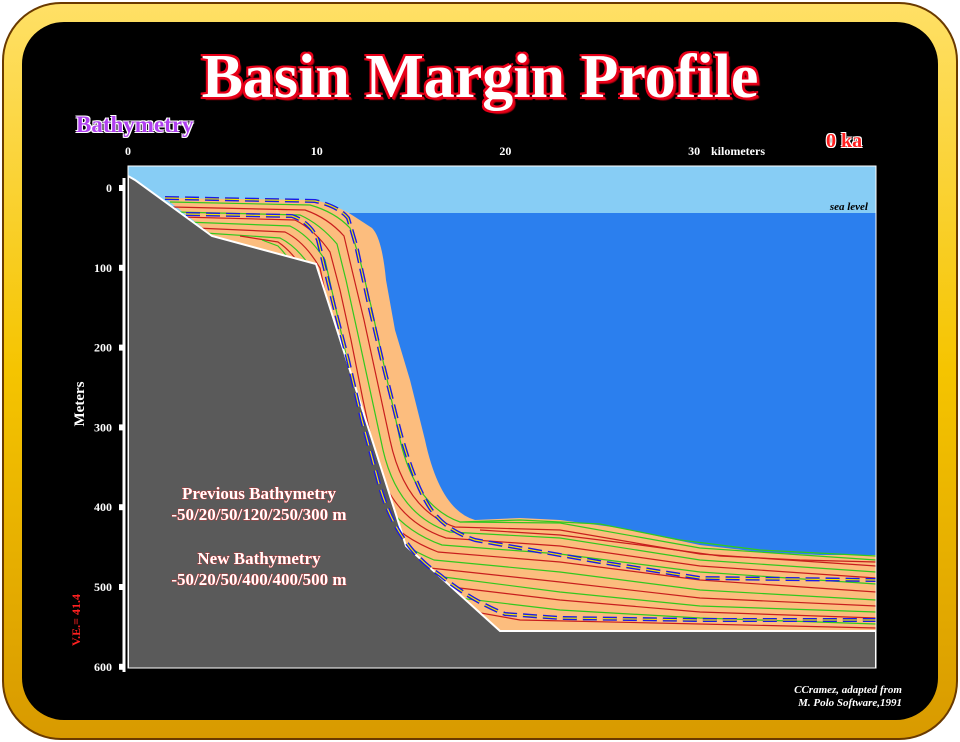  What do you see at coordinates (258, 579) in the screenshot?
I see `new-bathymetry-values: -50/20/50/400/400/500 m` at bounding box center [258, 579].